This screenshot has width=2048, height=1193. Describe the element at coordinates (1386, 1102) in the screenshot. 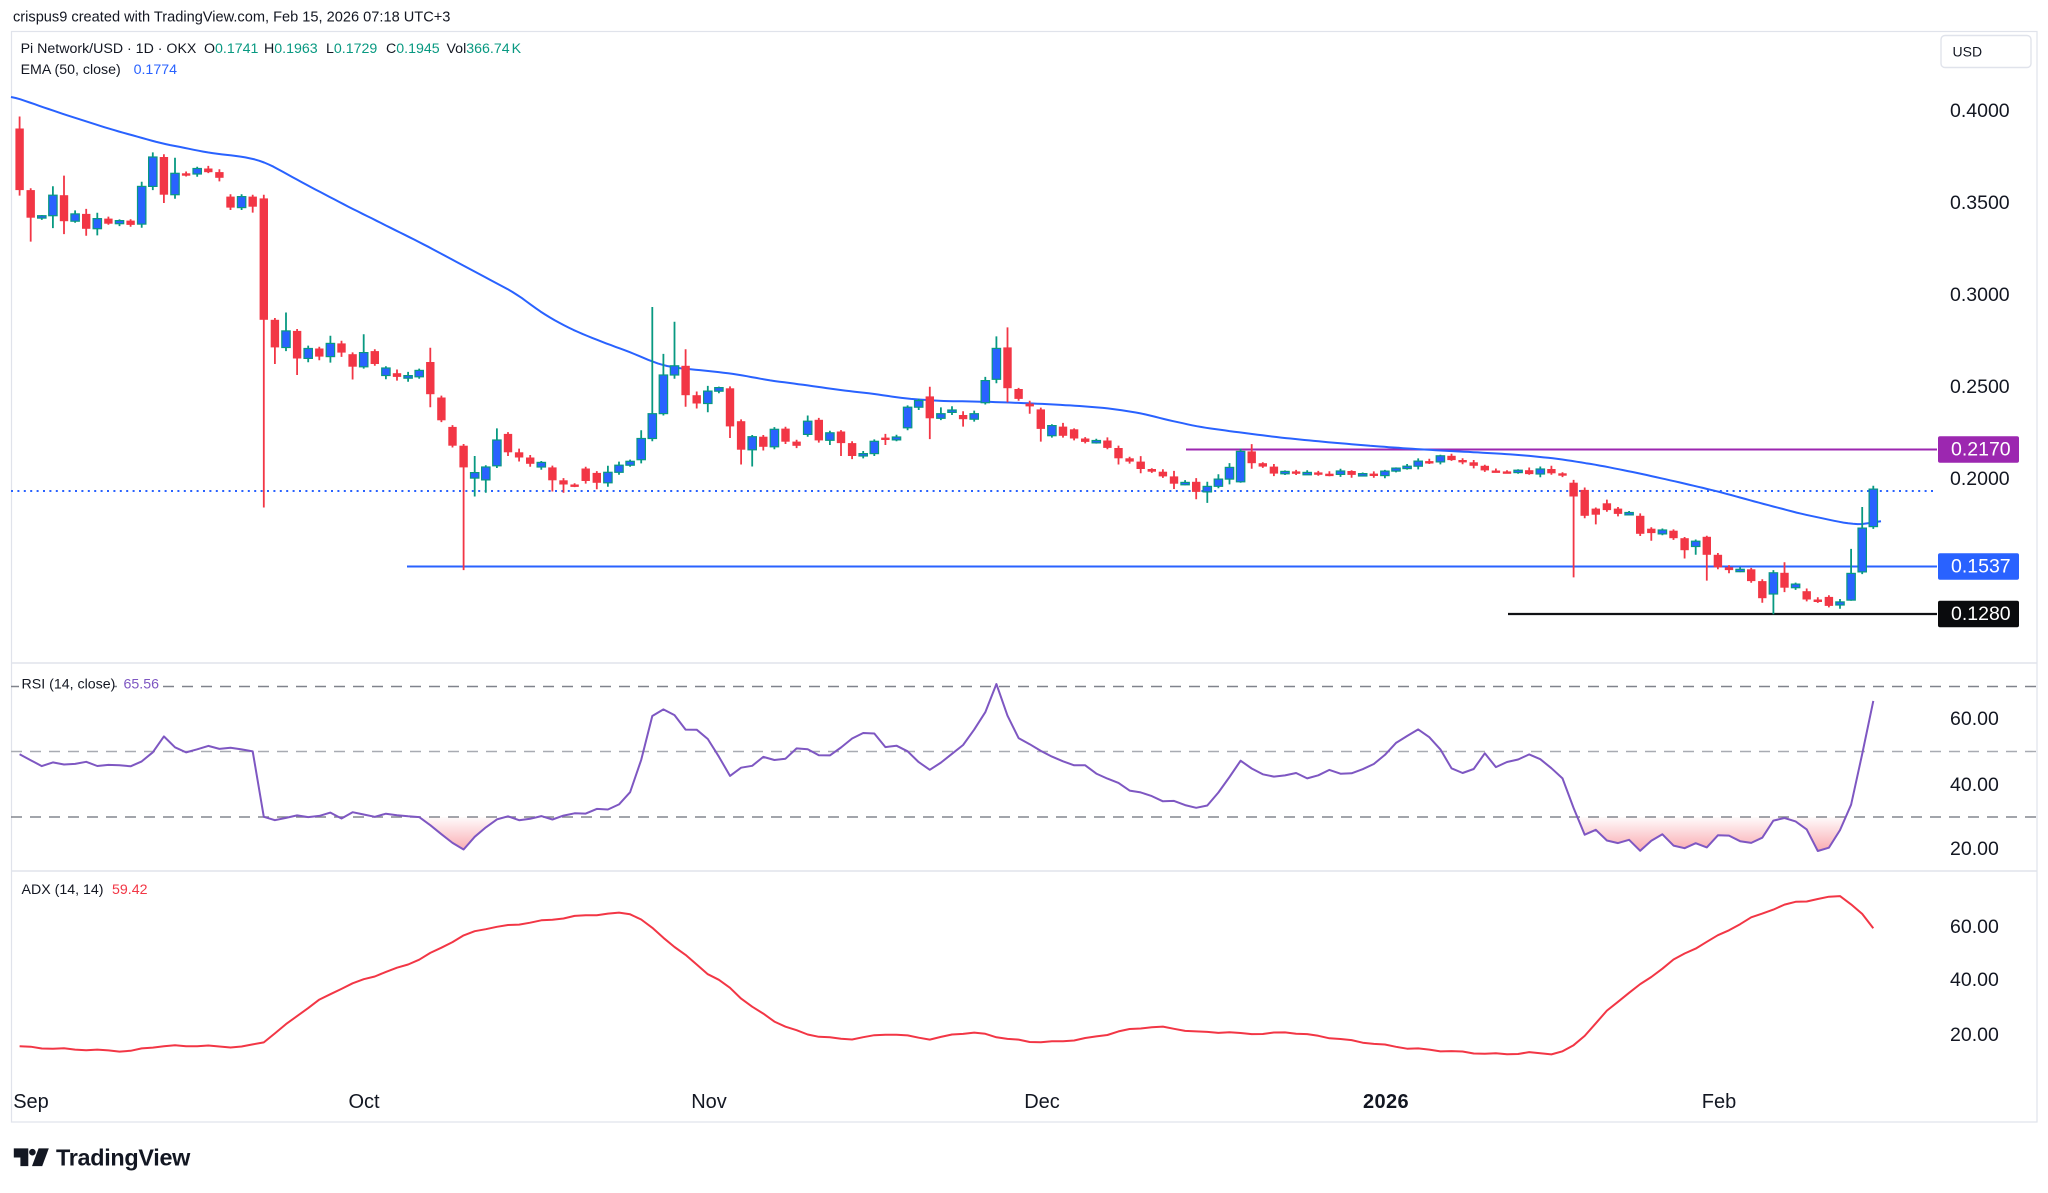

I see `svg-text: 2026` at that location.